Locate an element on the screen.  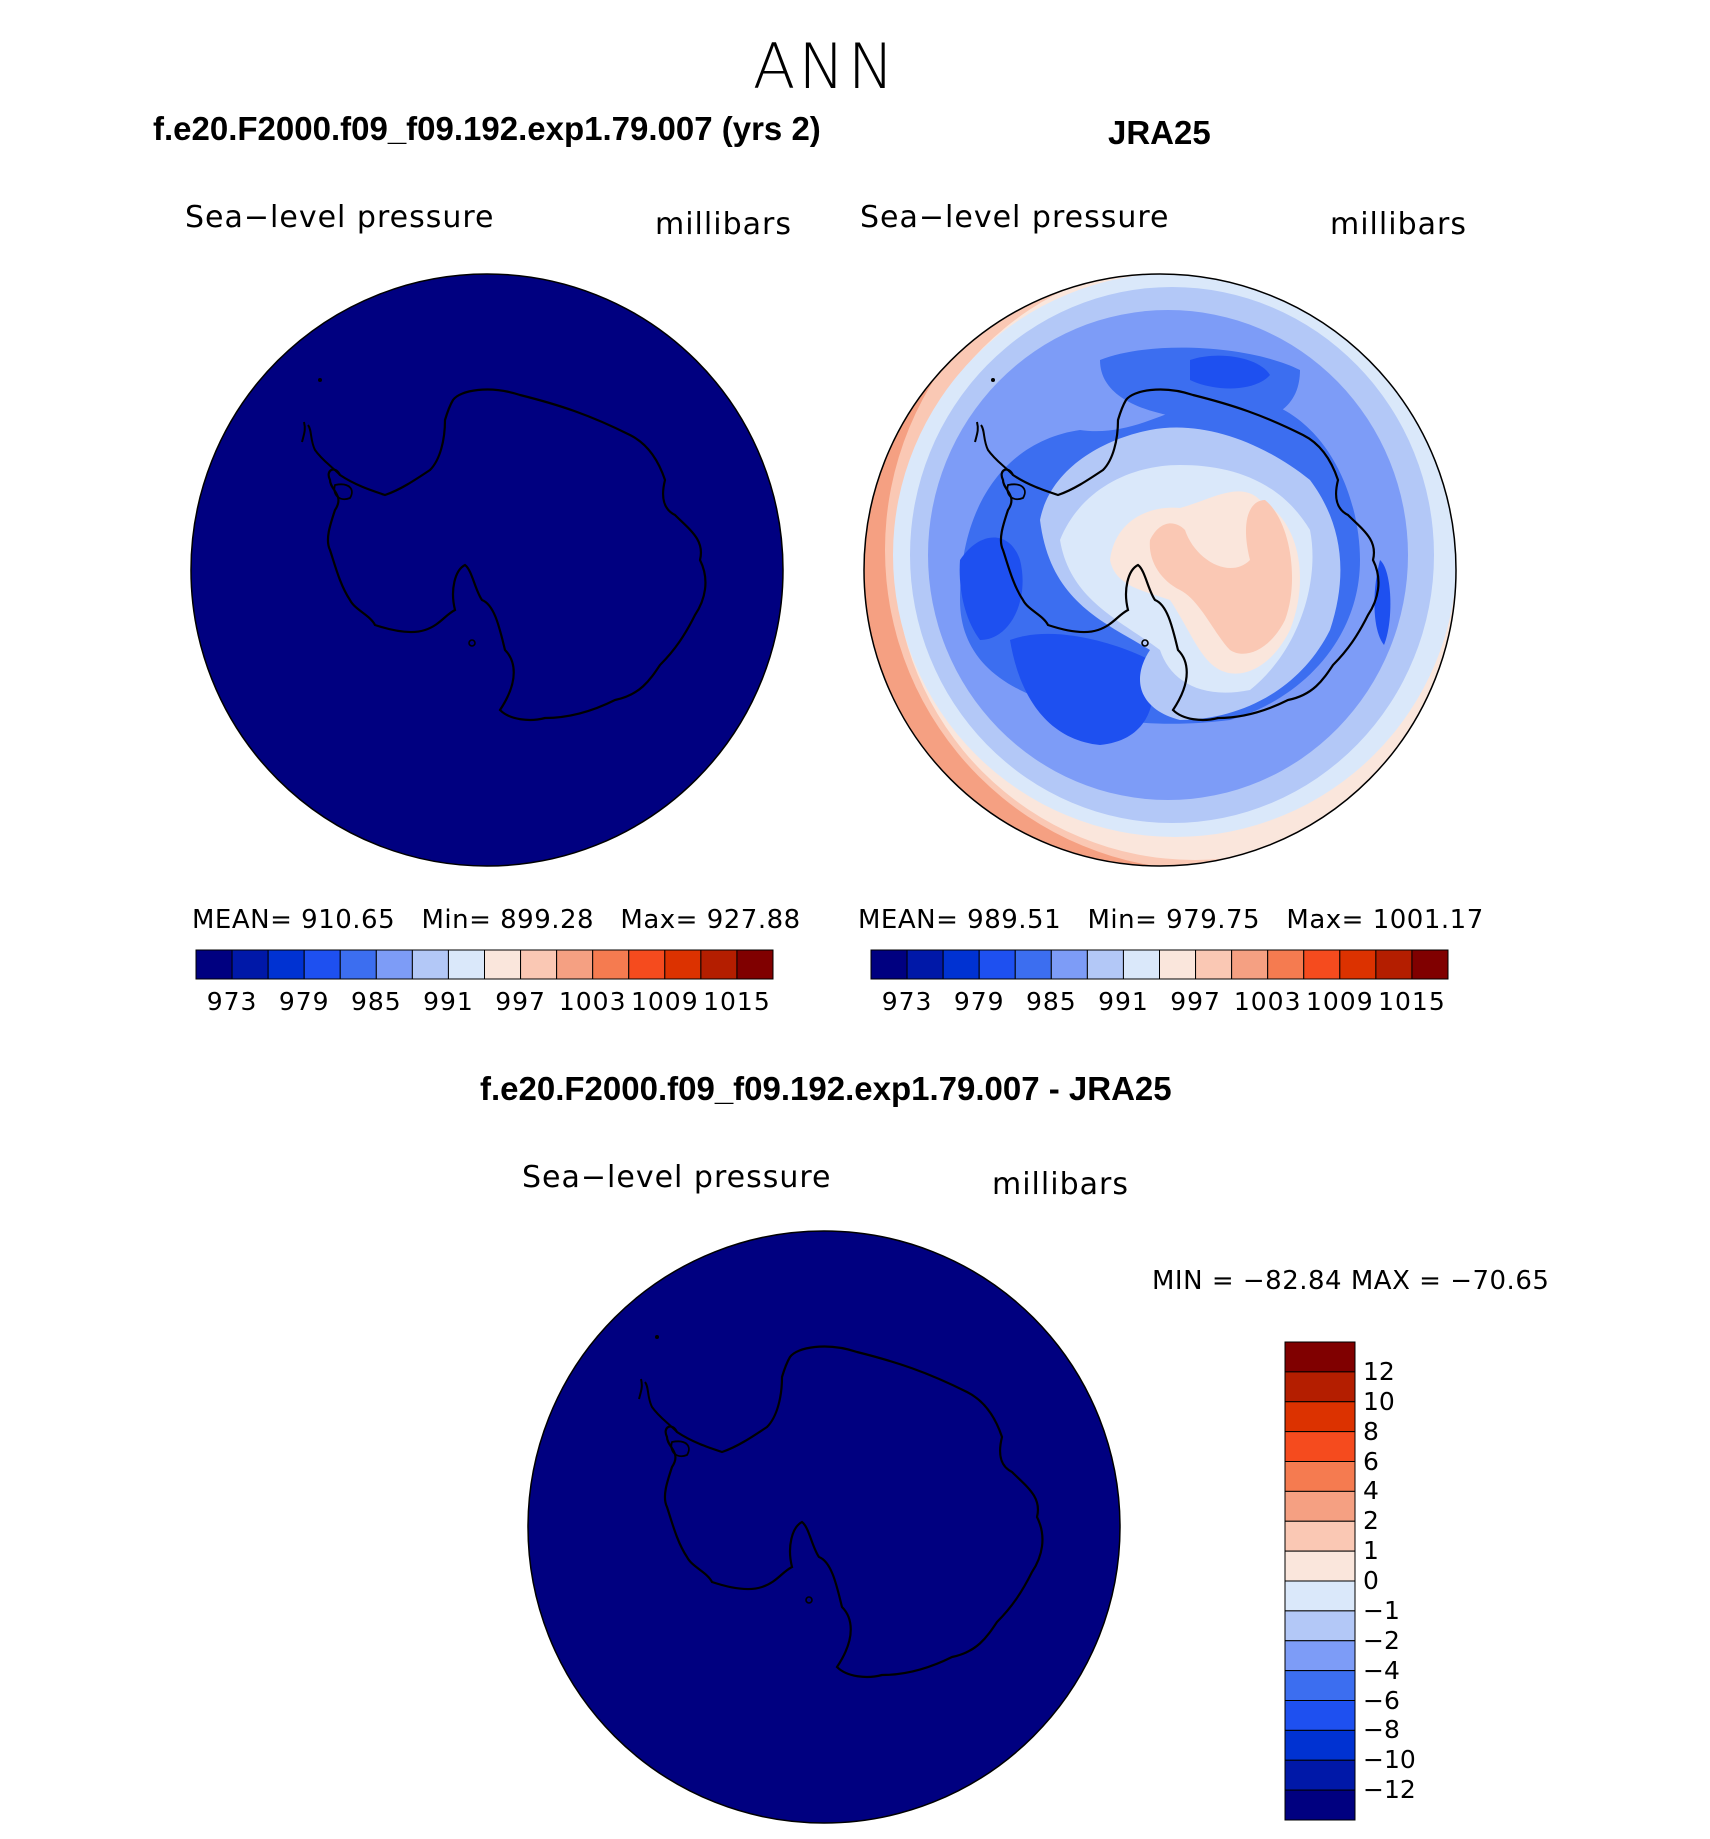
obs-colorbar is located at coordinates (1159, 964).